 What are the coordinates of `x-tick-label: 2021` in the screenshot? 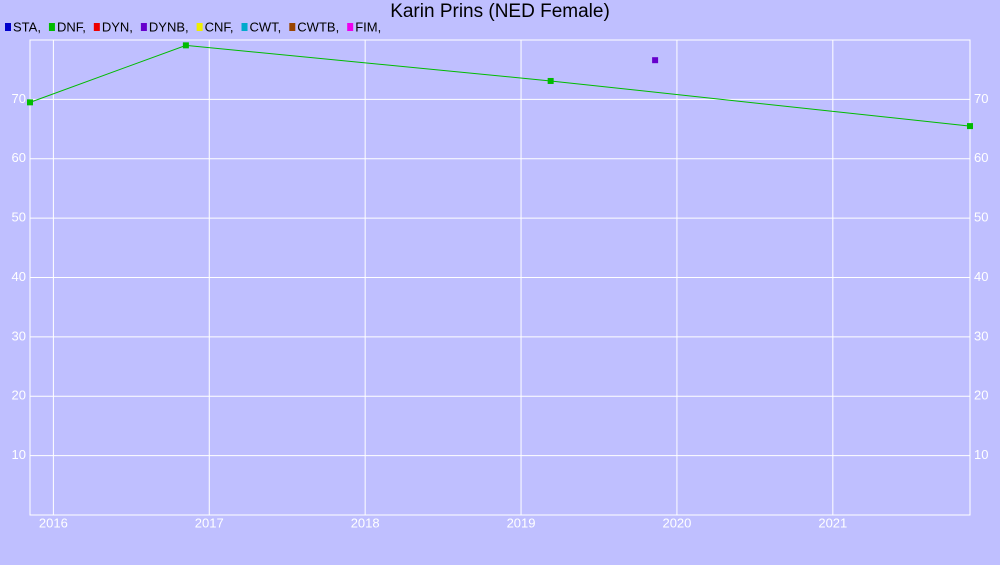 It's located at (832, 522).